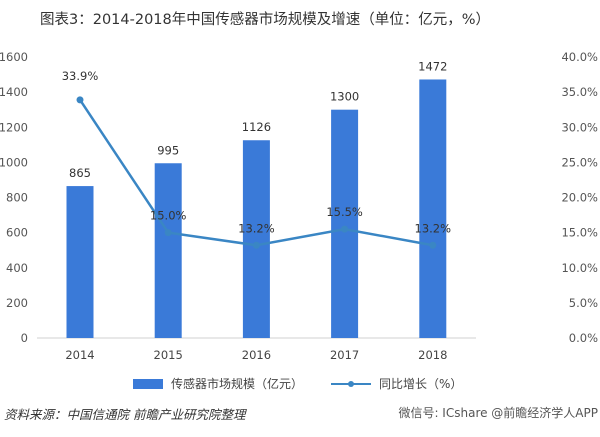 The image size is (600, 437). Describe the element at coordinates (579, 198) in the screenshot. I see `y-right-tick-label: 20.0%` at that location.